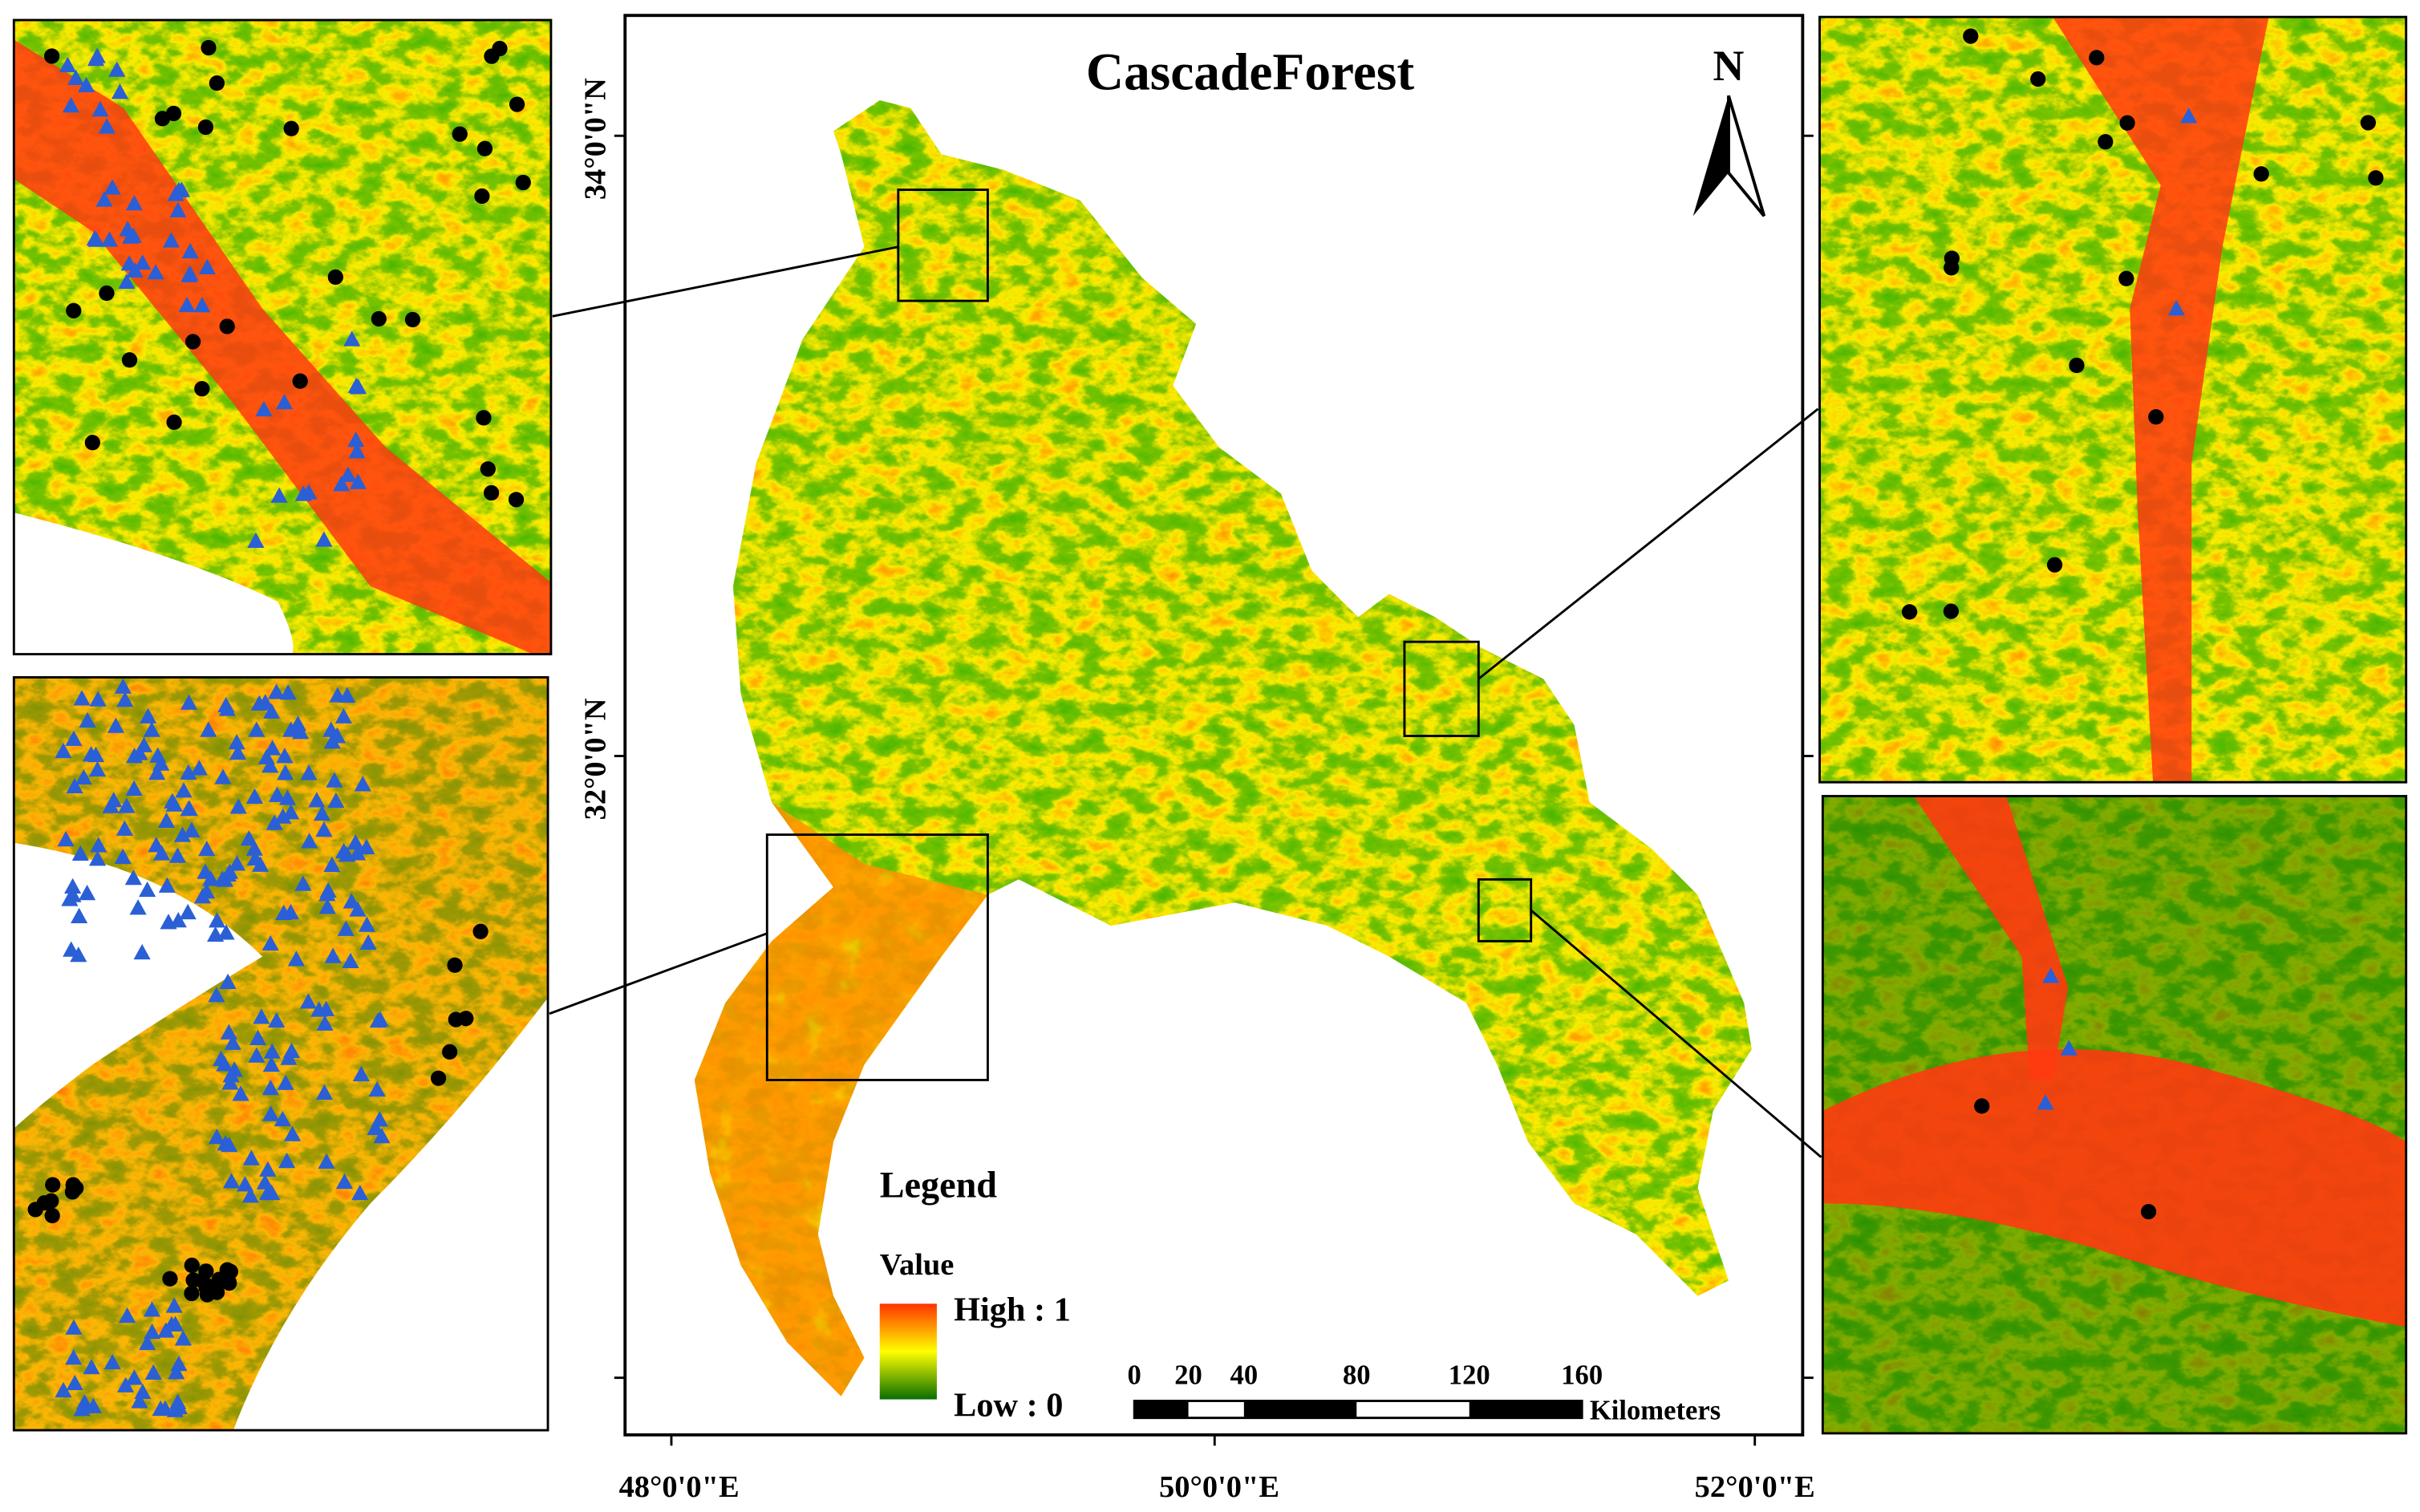  What do you see at coordinates (658, 973) in the screenshot?
I see `leader-line` at bounding box center [658, 973].